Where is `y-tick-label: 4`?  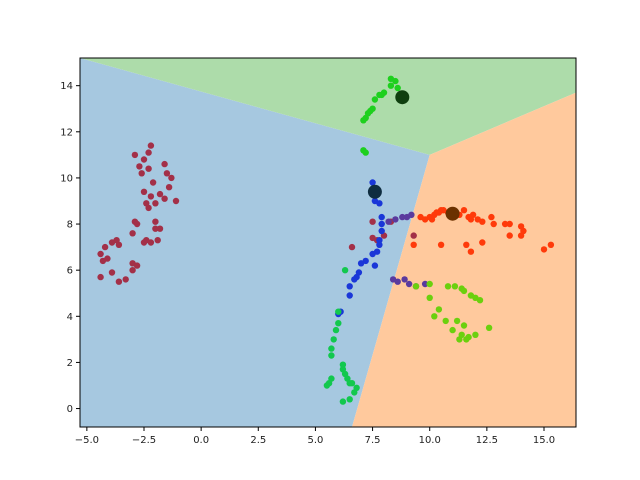 y-tick-label: 4 is located at coordinates (70, 317).